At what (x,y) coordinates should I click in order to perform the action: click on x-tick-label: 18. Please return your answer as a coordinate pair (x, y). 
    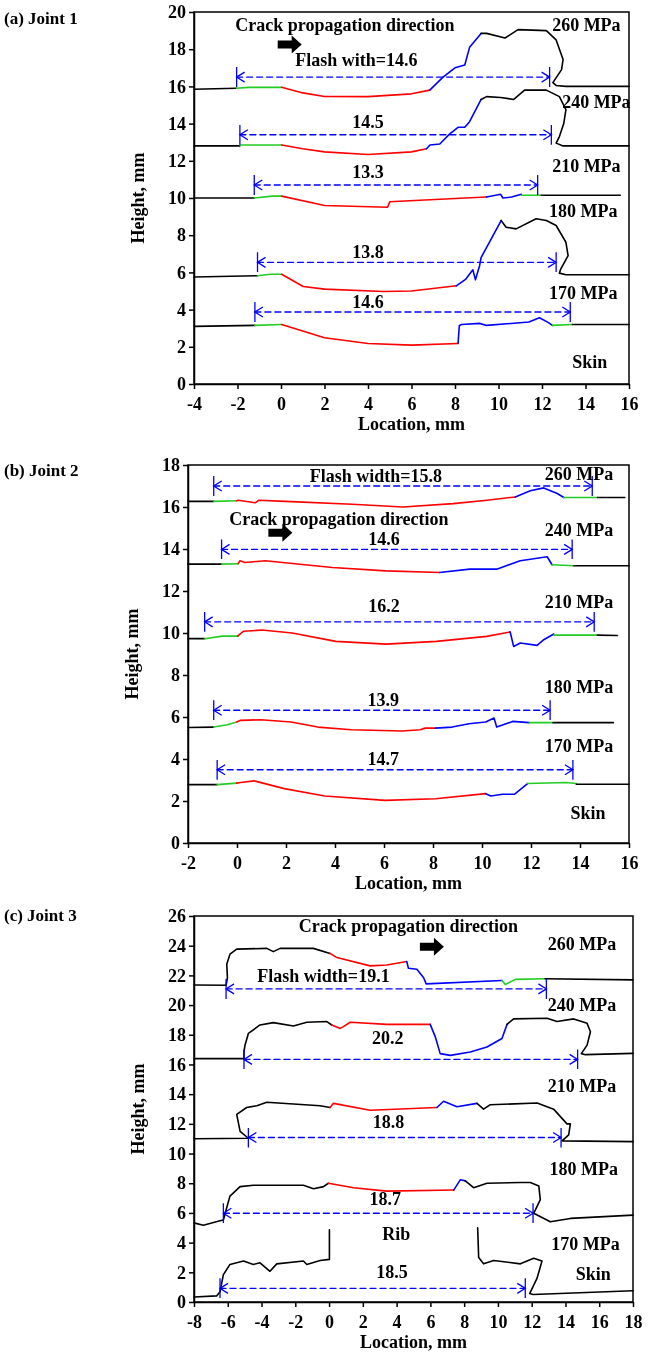
    Looking at the image, I should click on (633, 1322).